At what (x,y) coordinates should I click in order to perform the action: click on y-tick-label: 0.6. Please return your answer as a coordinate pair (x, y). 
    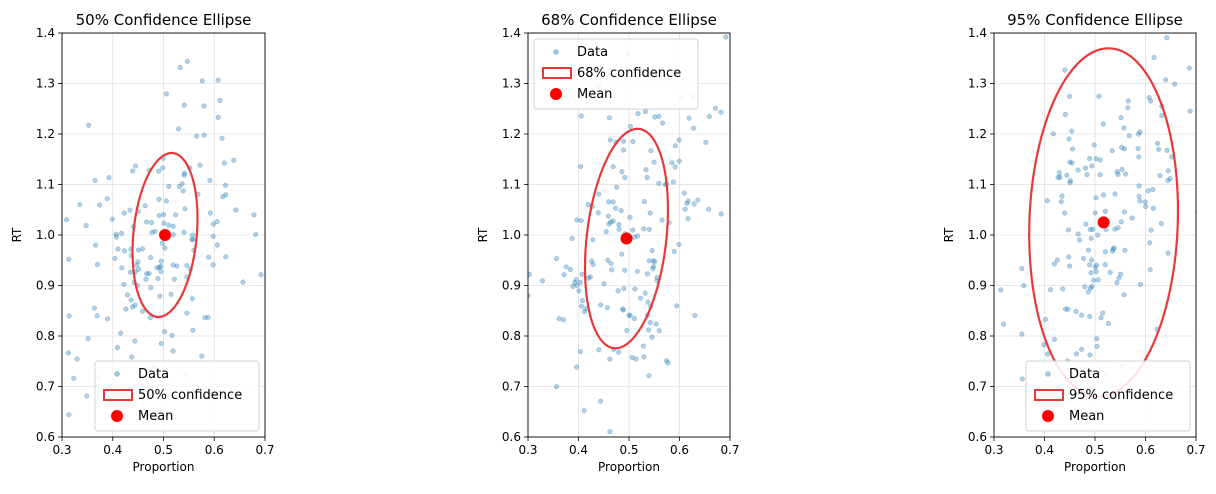
    Looking at the image, I should click on (45, 437).